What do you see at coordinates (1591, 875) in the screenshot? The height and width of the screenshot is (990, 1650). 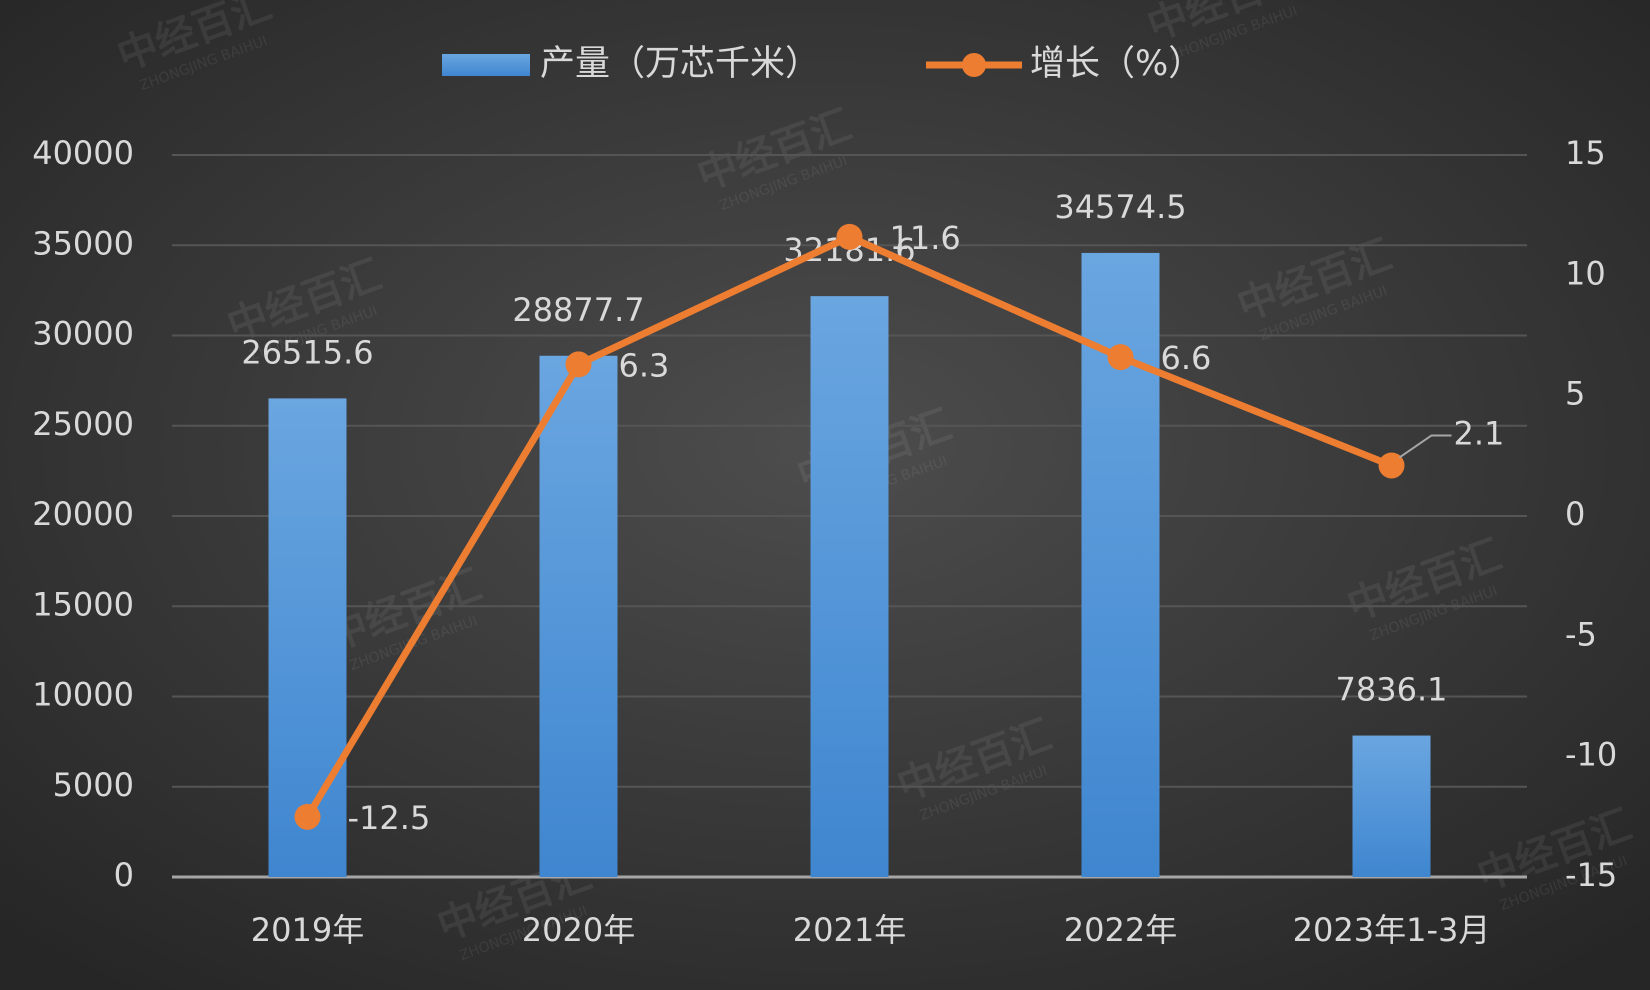 I see `y2-tick-label: -15` at bounding box center [1591, 875].